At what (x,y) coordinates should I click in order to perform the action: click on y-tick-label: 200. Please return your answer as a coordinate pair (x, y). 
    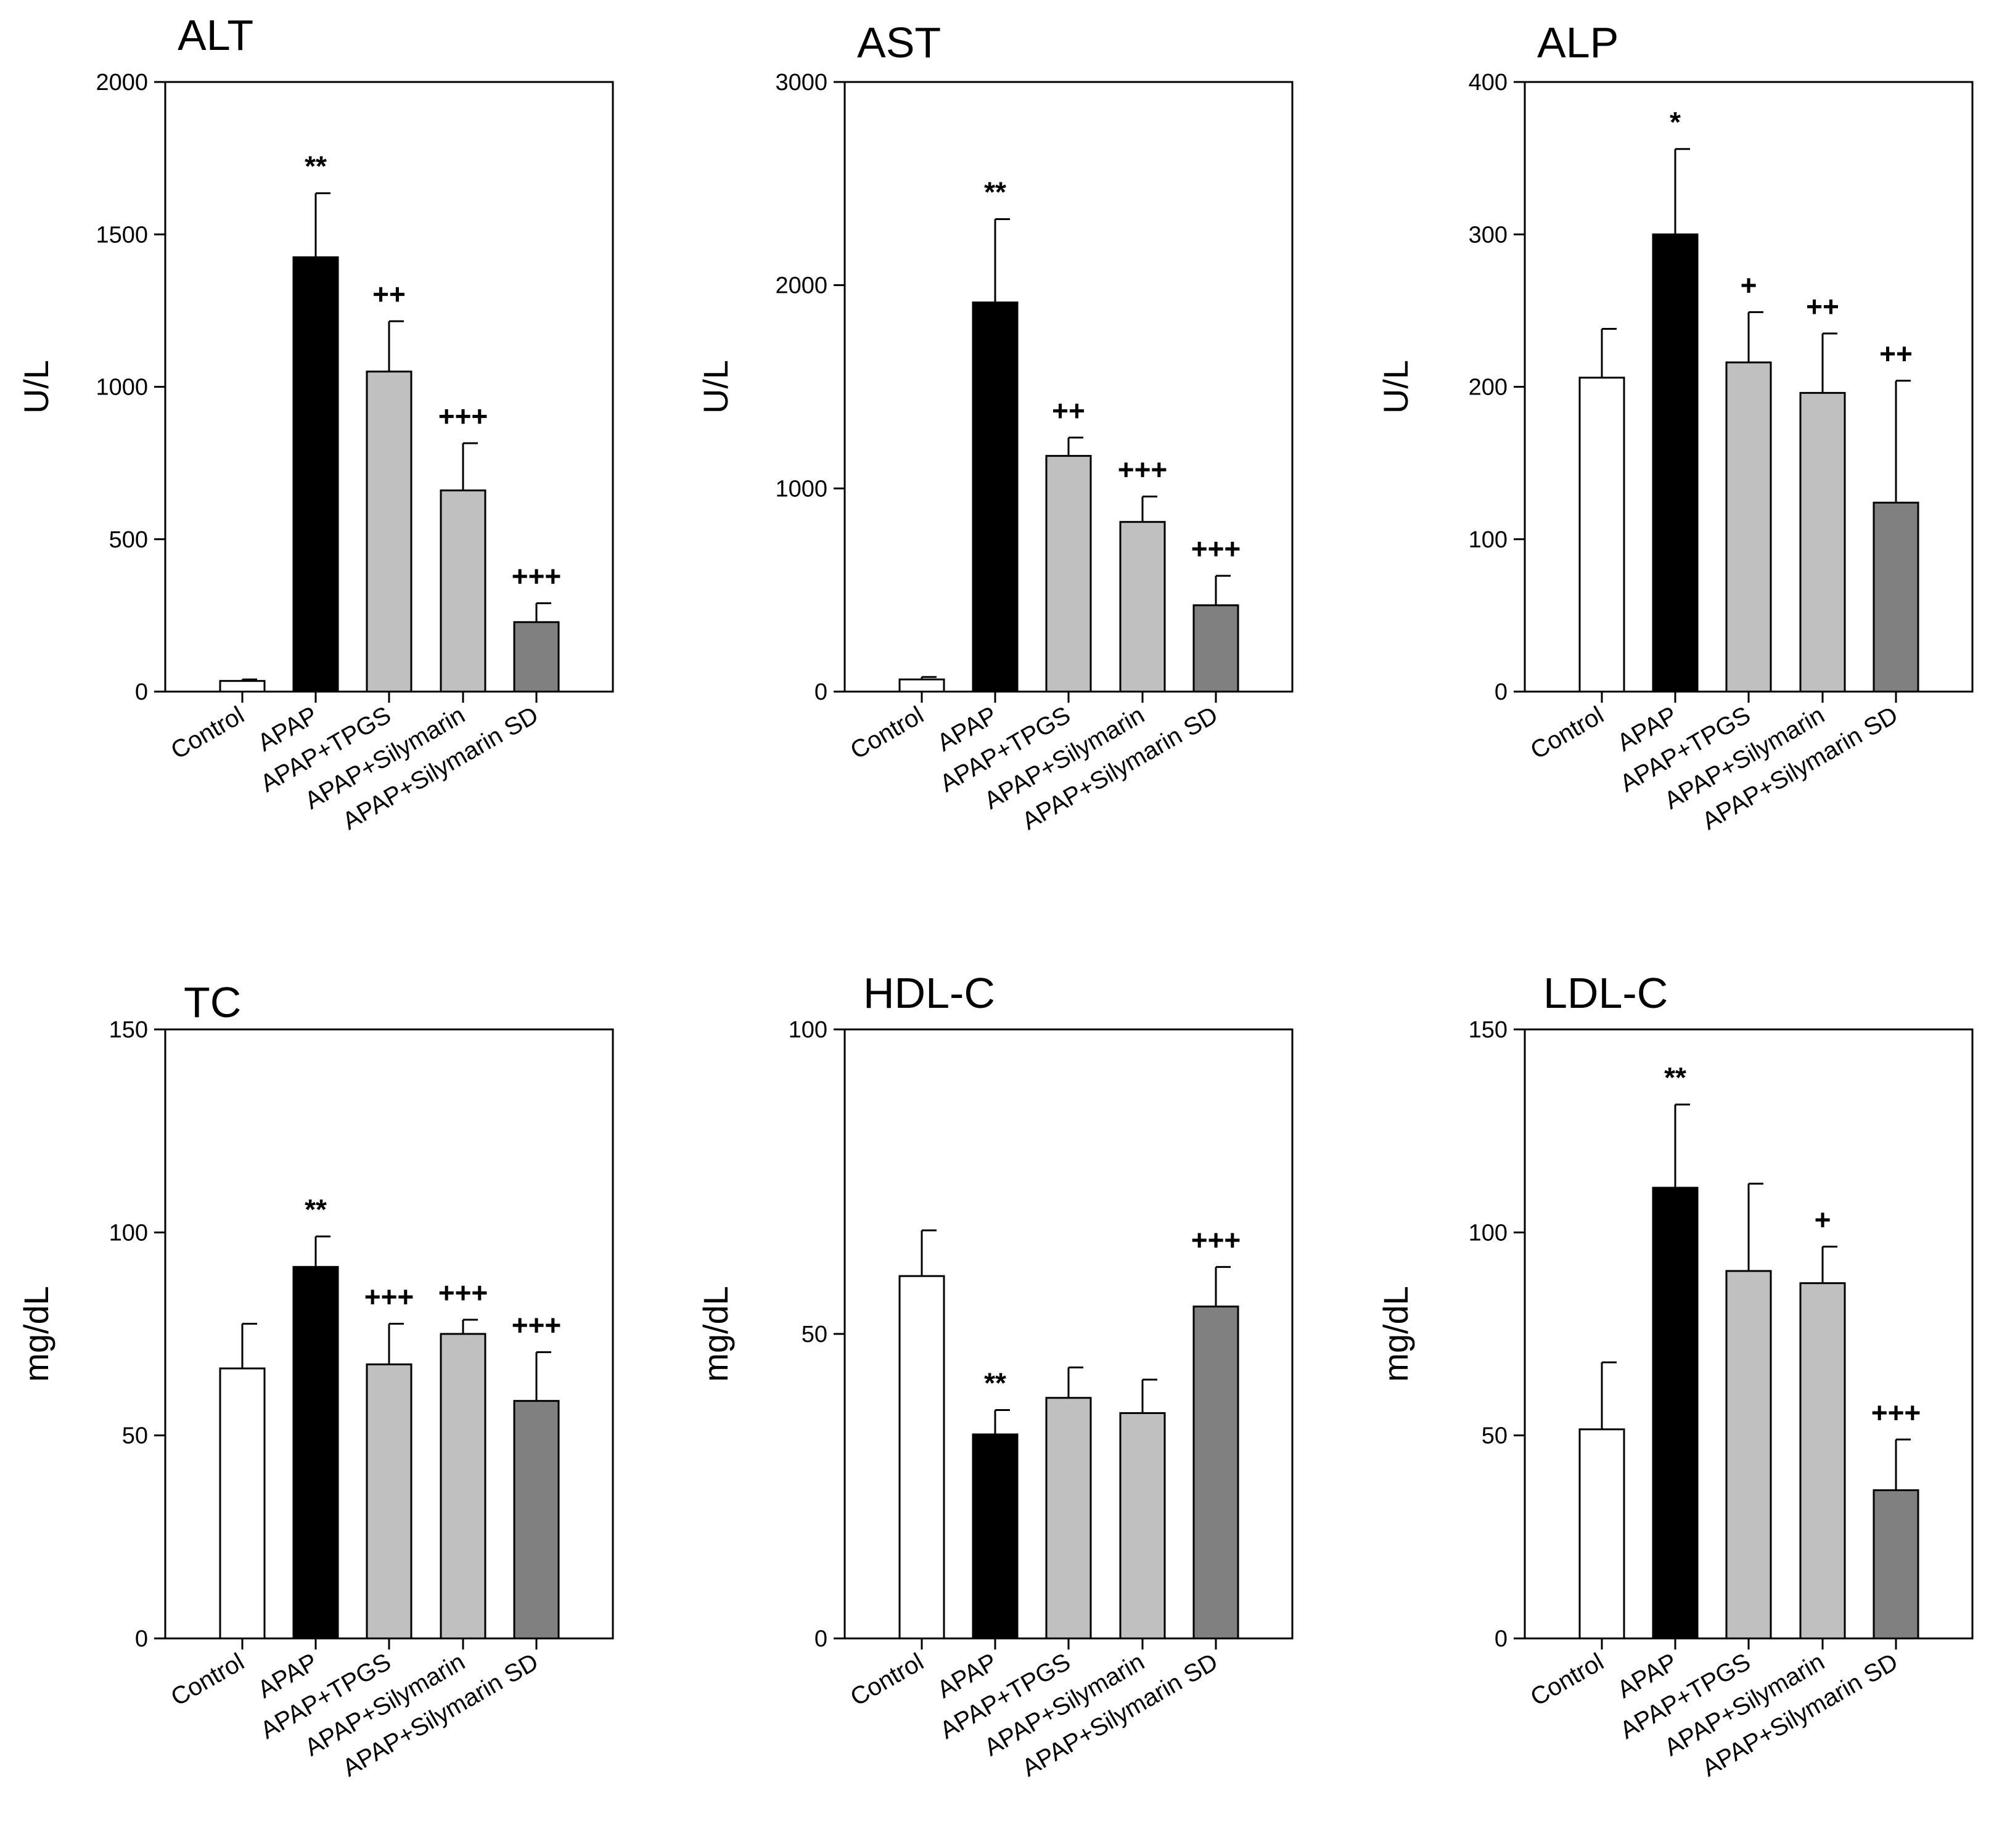
    Looking at the image, I should click on (1488, 388).